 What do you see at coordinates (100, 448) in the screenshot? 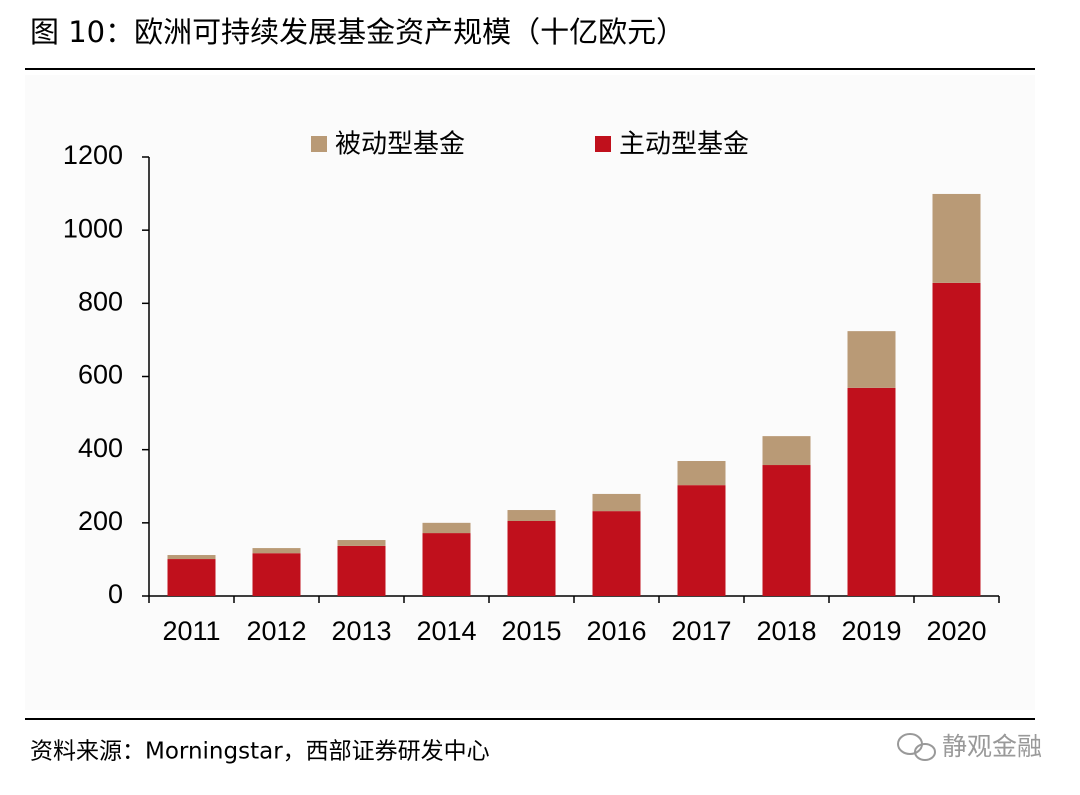
I see `y-tick-label: 400` at bounding box center [100, 448].